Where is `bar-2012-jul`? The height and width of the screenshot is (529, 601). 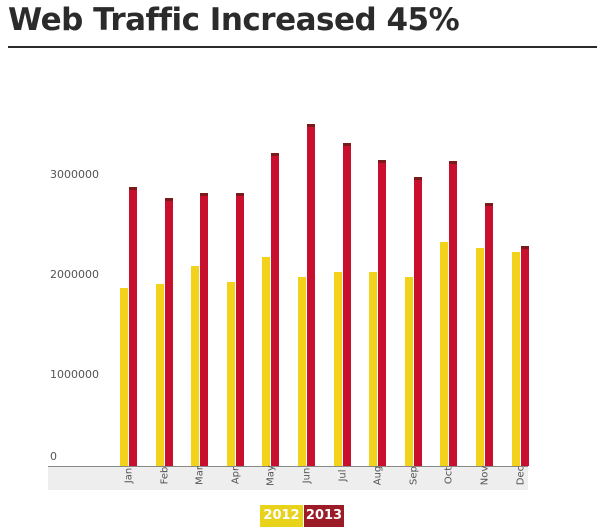
bar-2012-jul is located at coordinates (337, 369).